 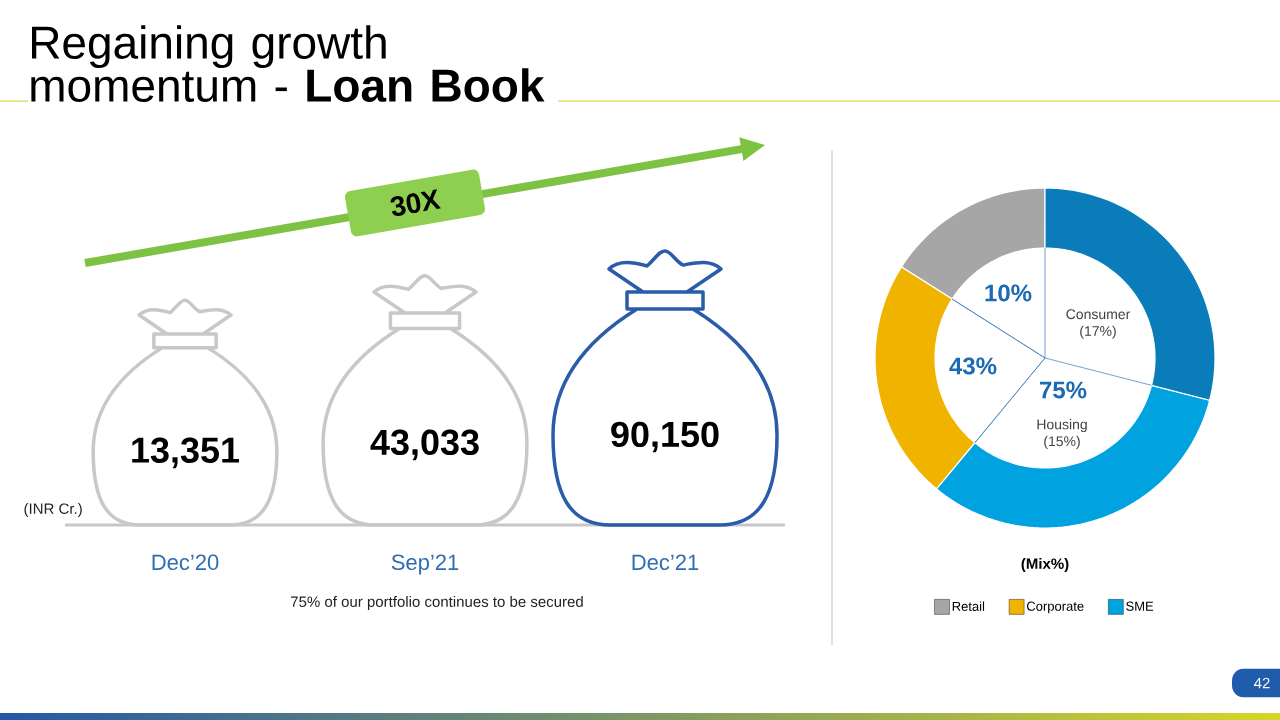 What do you see at coordinates (1055, 607) in the screenshot?
I see `legend-label: Corporate` at bounding box center [1055, 607].